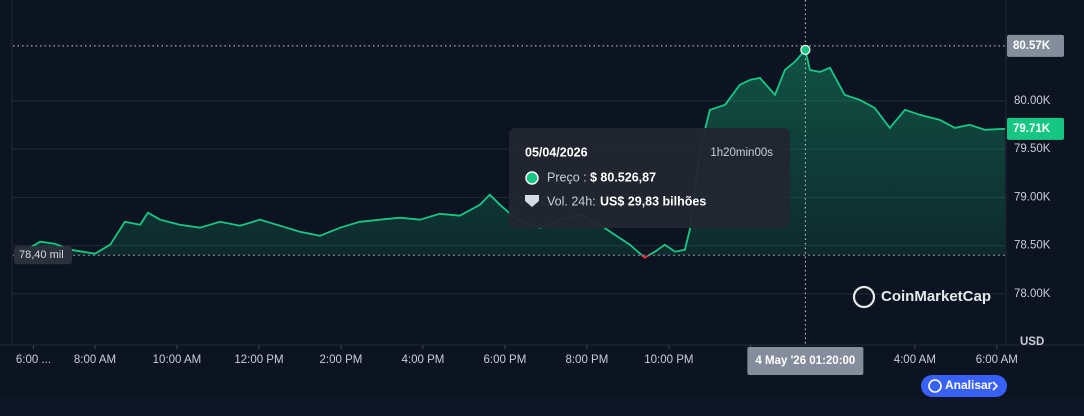  What do you see at coordinates (177, 360) in the screenshot?
I see `x-tick-label: 10:00 AM` at bounding box center [177, 360].